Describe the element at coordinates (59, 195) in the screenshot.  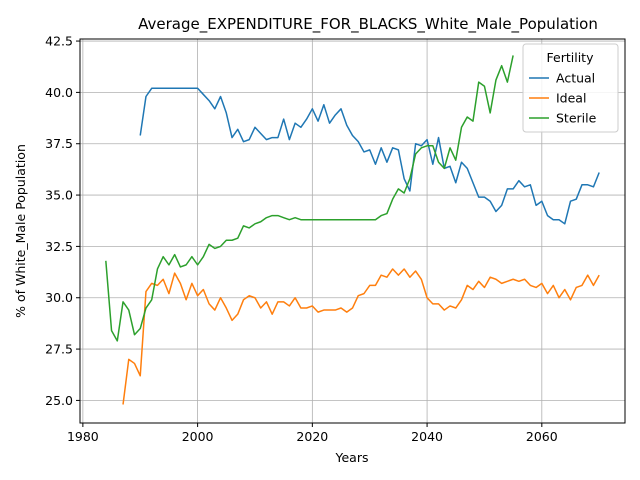
I see `y-tick-label: 35.0` at that location.